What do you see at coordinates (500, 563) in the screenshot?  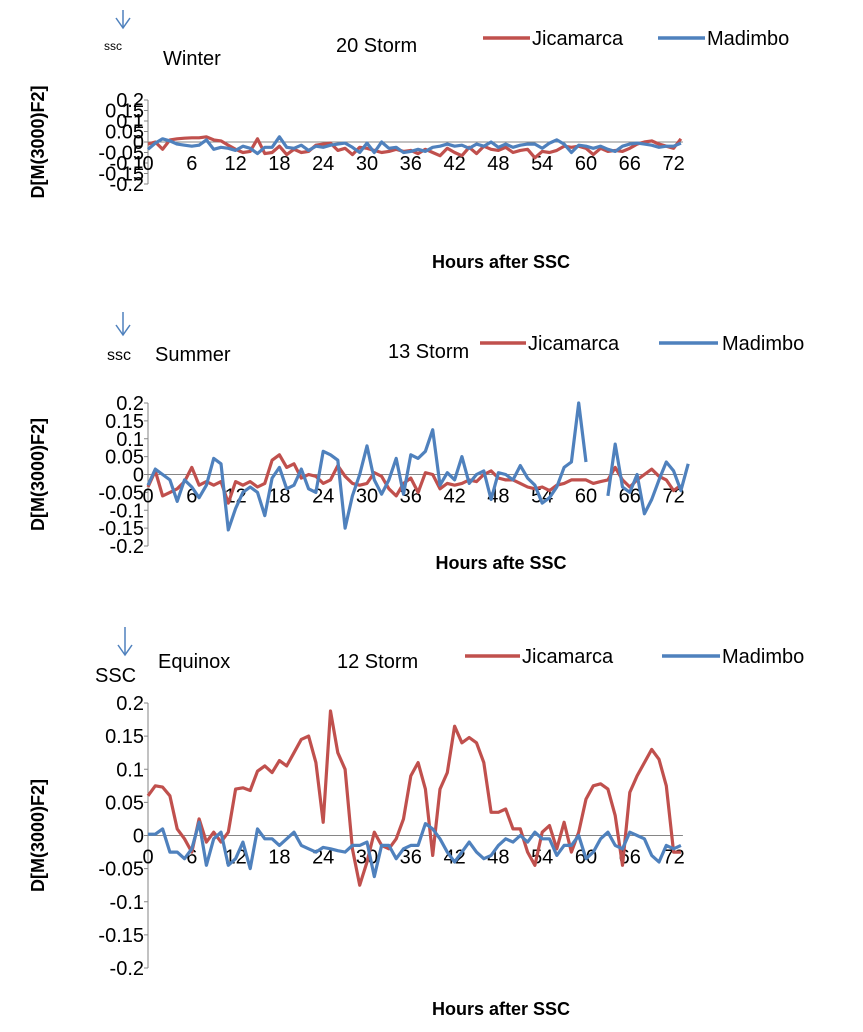 I see `x-axis-label: Hours afte SSC` at bounding box center [500, 563].